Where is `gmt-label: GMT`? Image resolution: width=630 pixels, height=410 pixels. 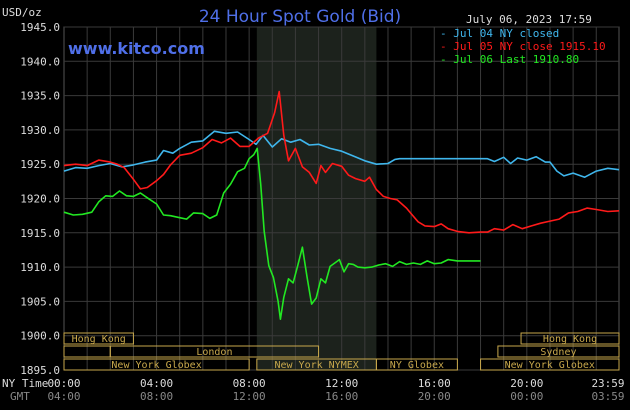 gmt-label: GMT is located at coordinates (20, 396).